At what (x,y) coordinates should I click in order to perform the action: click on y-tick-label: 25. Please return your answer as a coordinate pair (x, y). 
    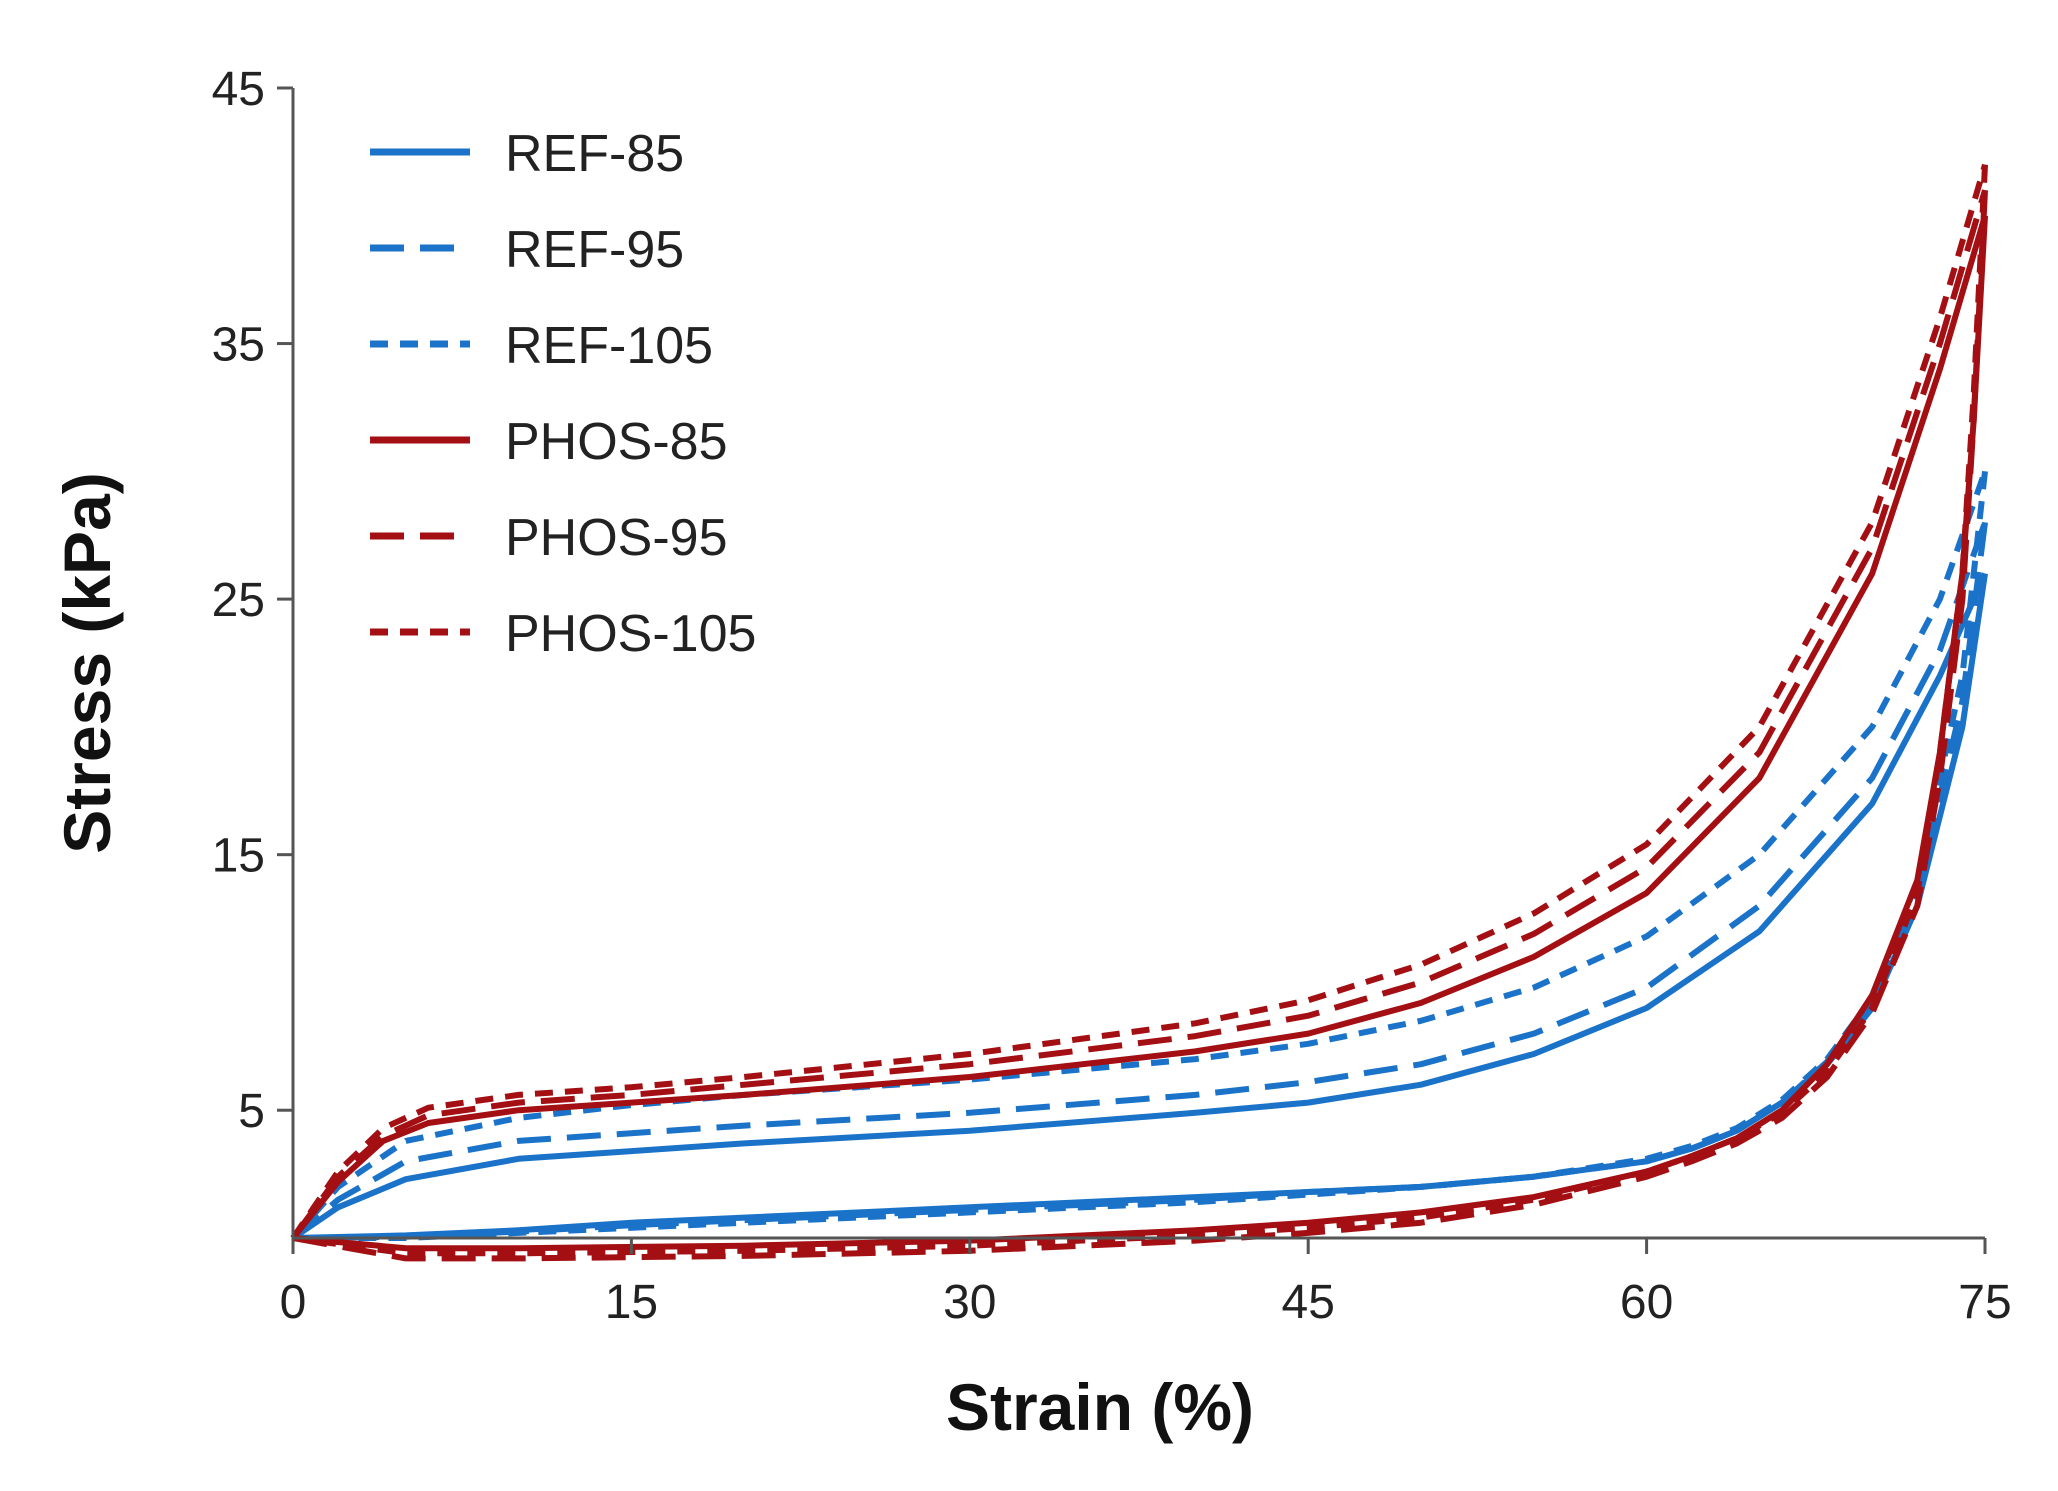
    Looking at the image, I should click on (238, 600).